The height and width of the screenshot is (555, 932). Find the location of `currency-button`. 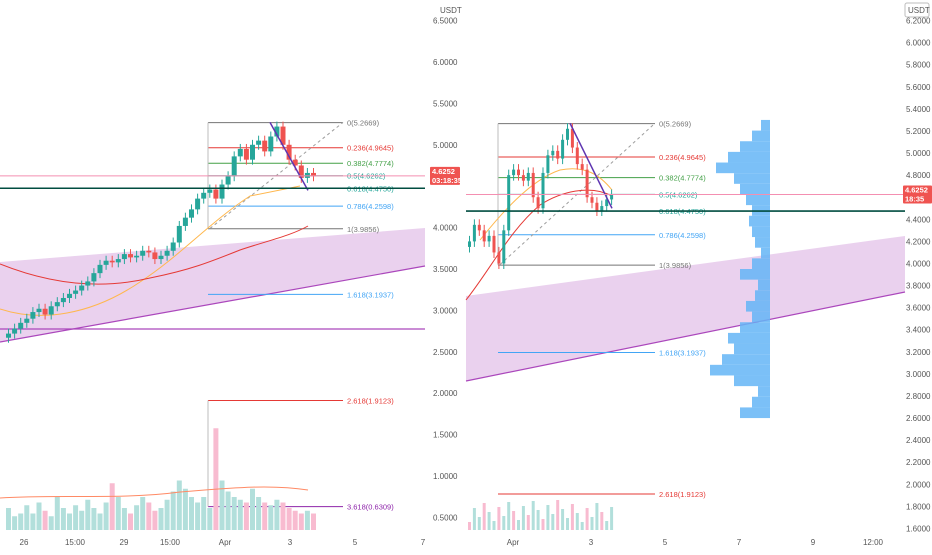

currency-button is located at coordinates (917, 10).